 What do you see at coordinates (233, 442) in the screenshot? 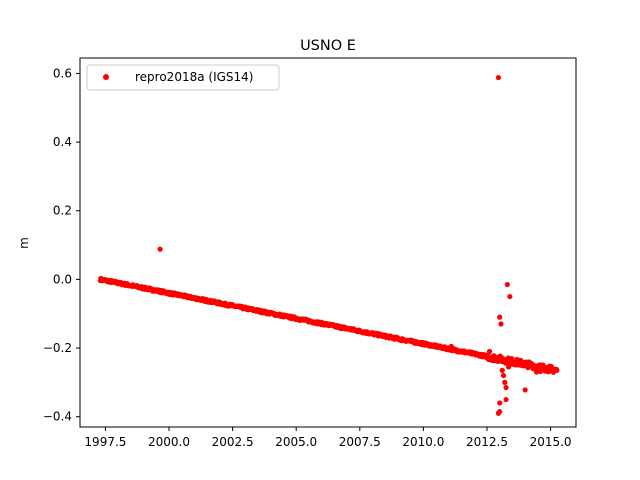
I see `x-tick-label: 2002.5` at bounding box center [233, 442].